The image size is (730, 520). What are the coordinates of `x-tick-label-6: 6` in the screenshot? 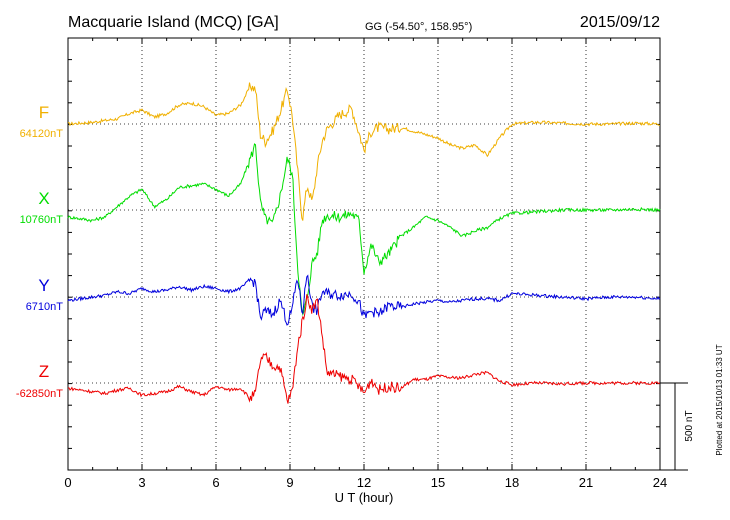 It's located at (215, 482).